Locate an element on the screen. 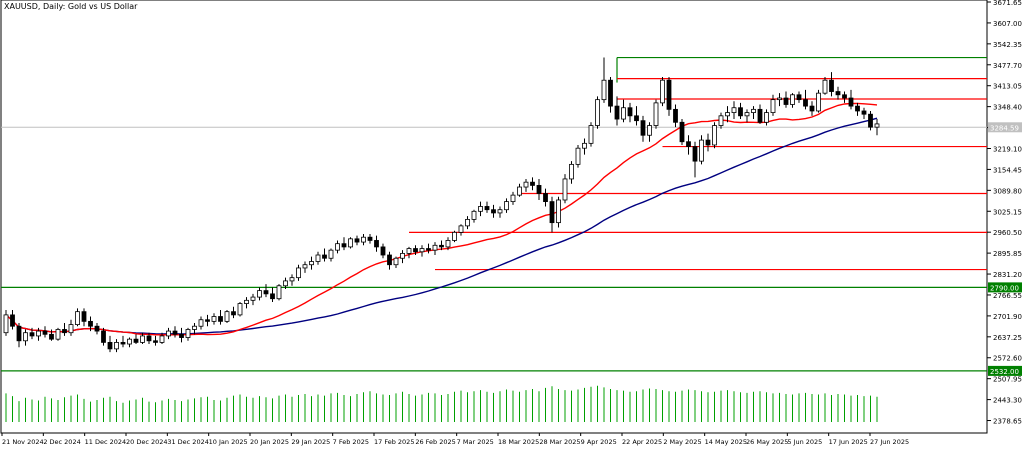  chart-title: XAUUSD, Daily: Gold vs US Dollar is located at coordinates (71, 6).